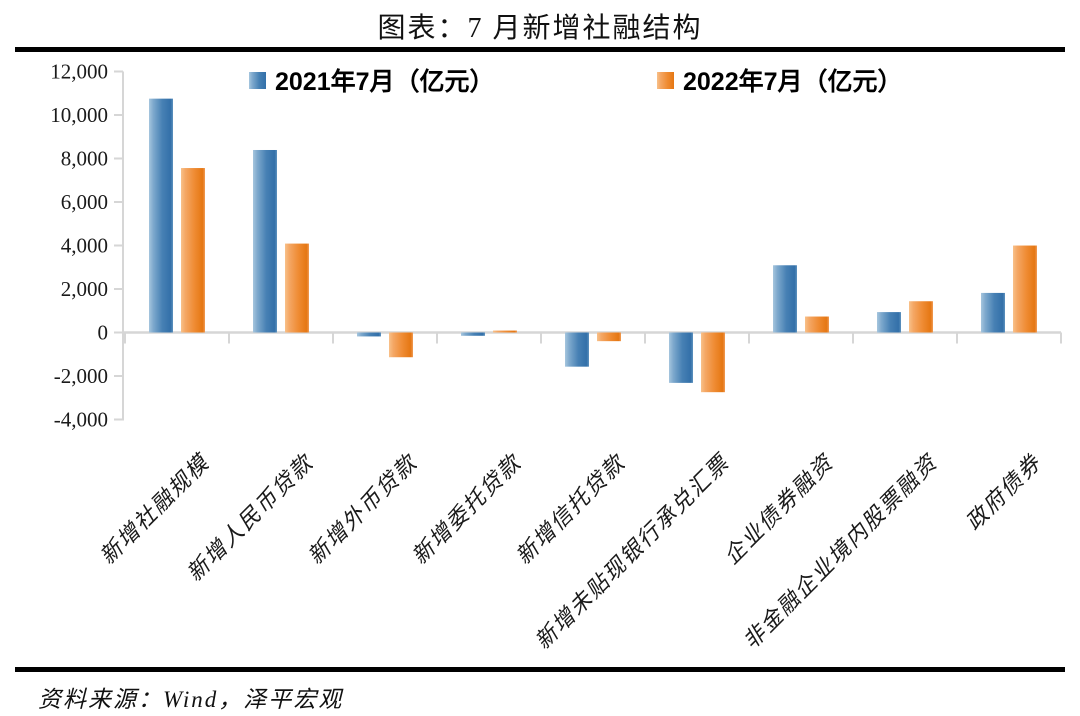  Describe the element at coordinates (540, 669) in the screenshot. I see `bottom-divider-line` at that location.